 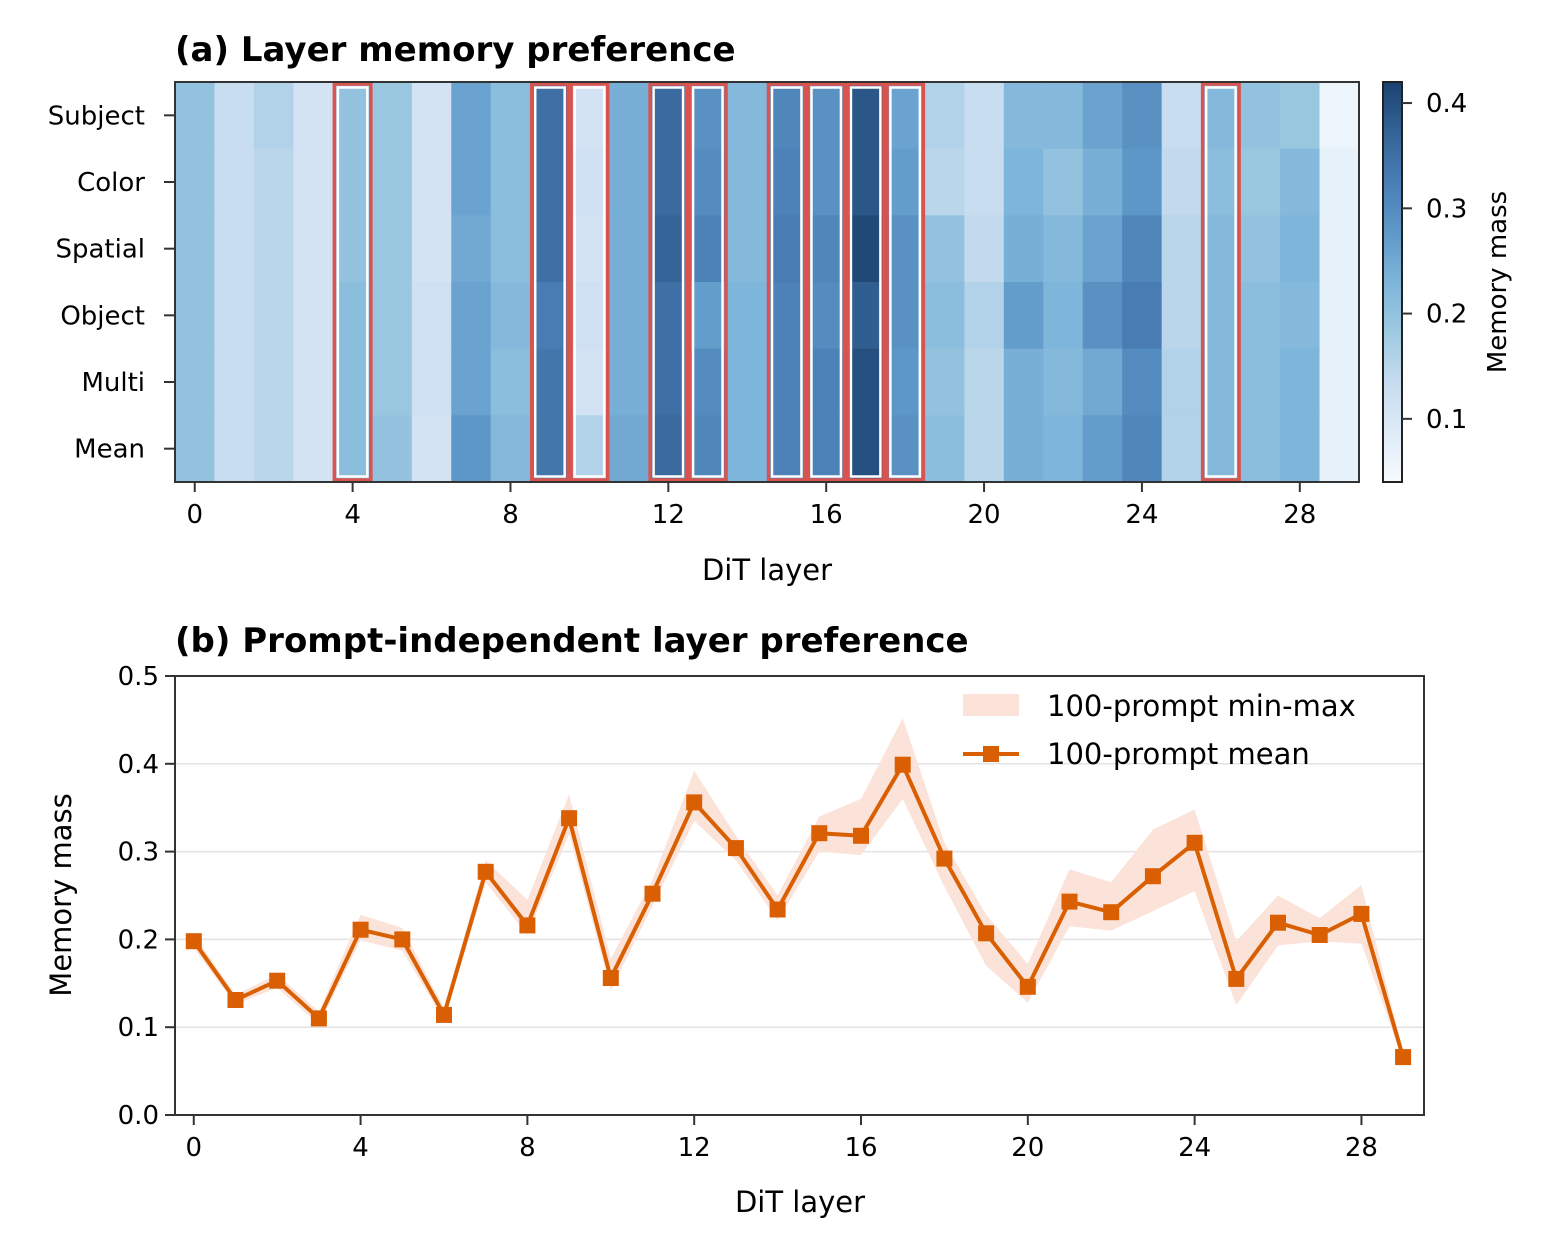 I want to click on legend-band-label: 100-prompt min-max, so click(x=1201, y=706).